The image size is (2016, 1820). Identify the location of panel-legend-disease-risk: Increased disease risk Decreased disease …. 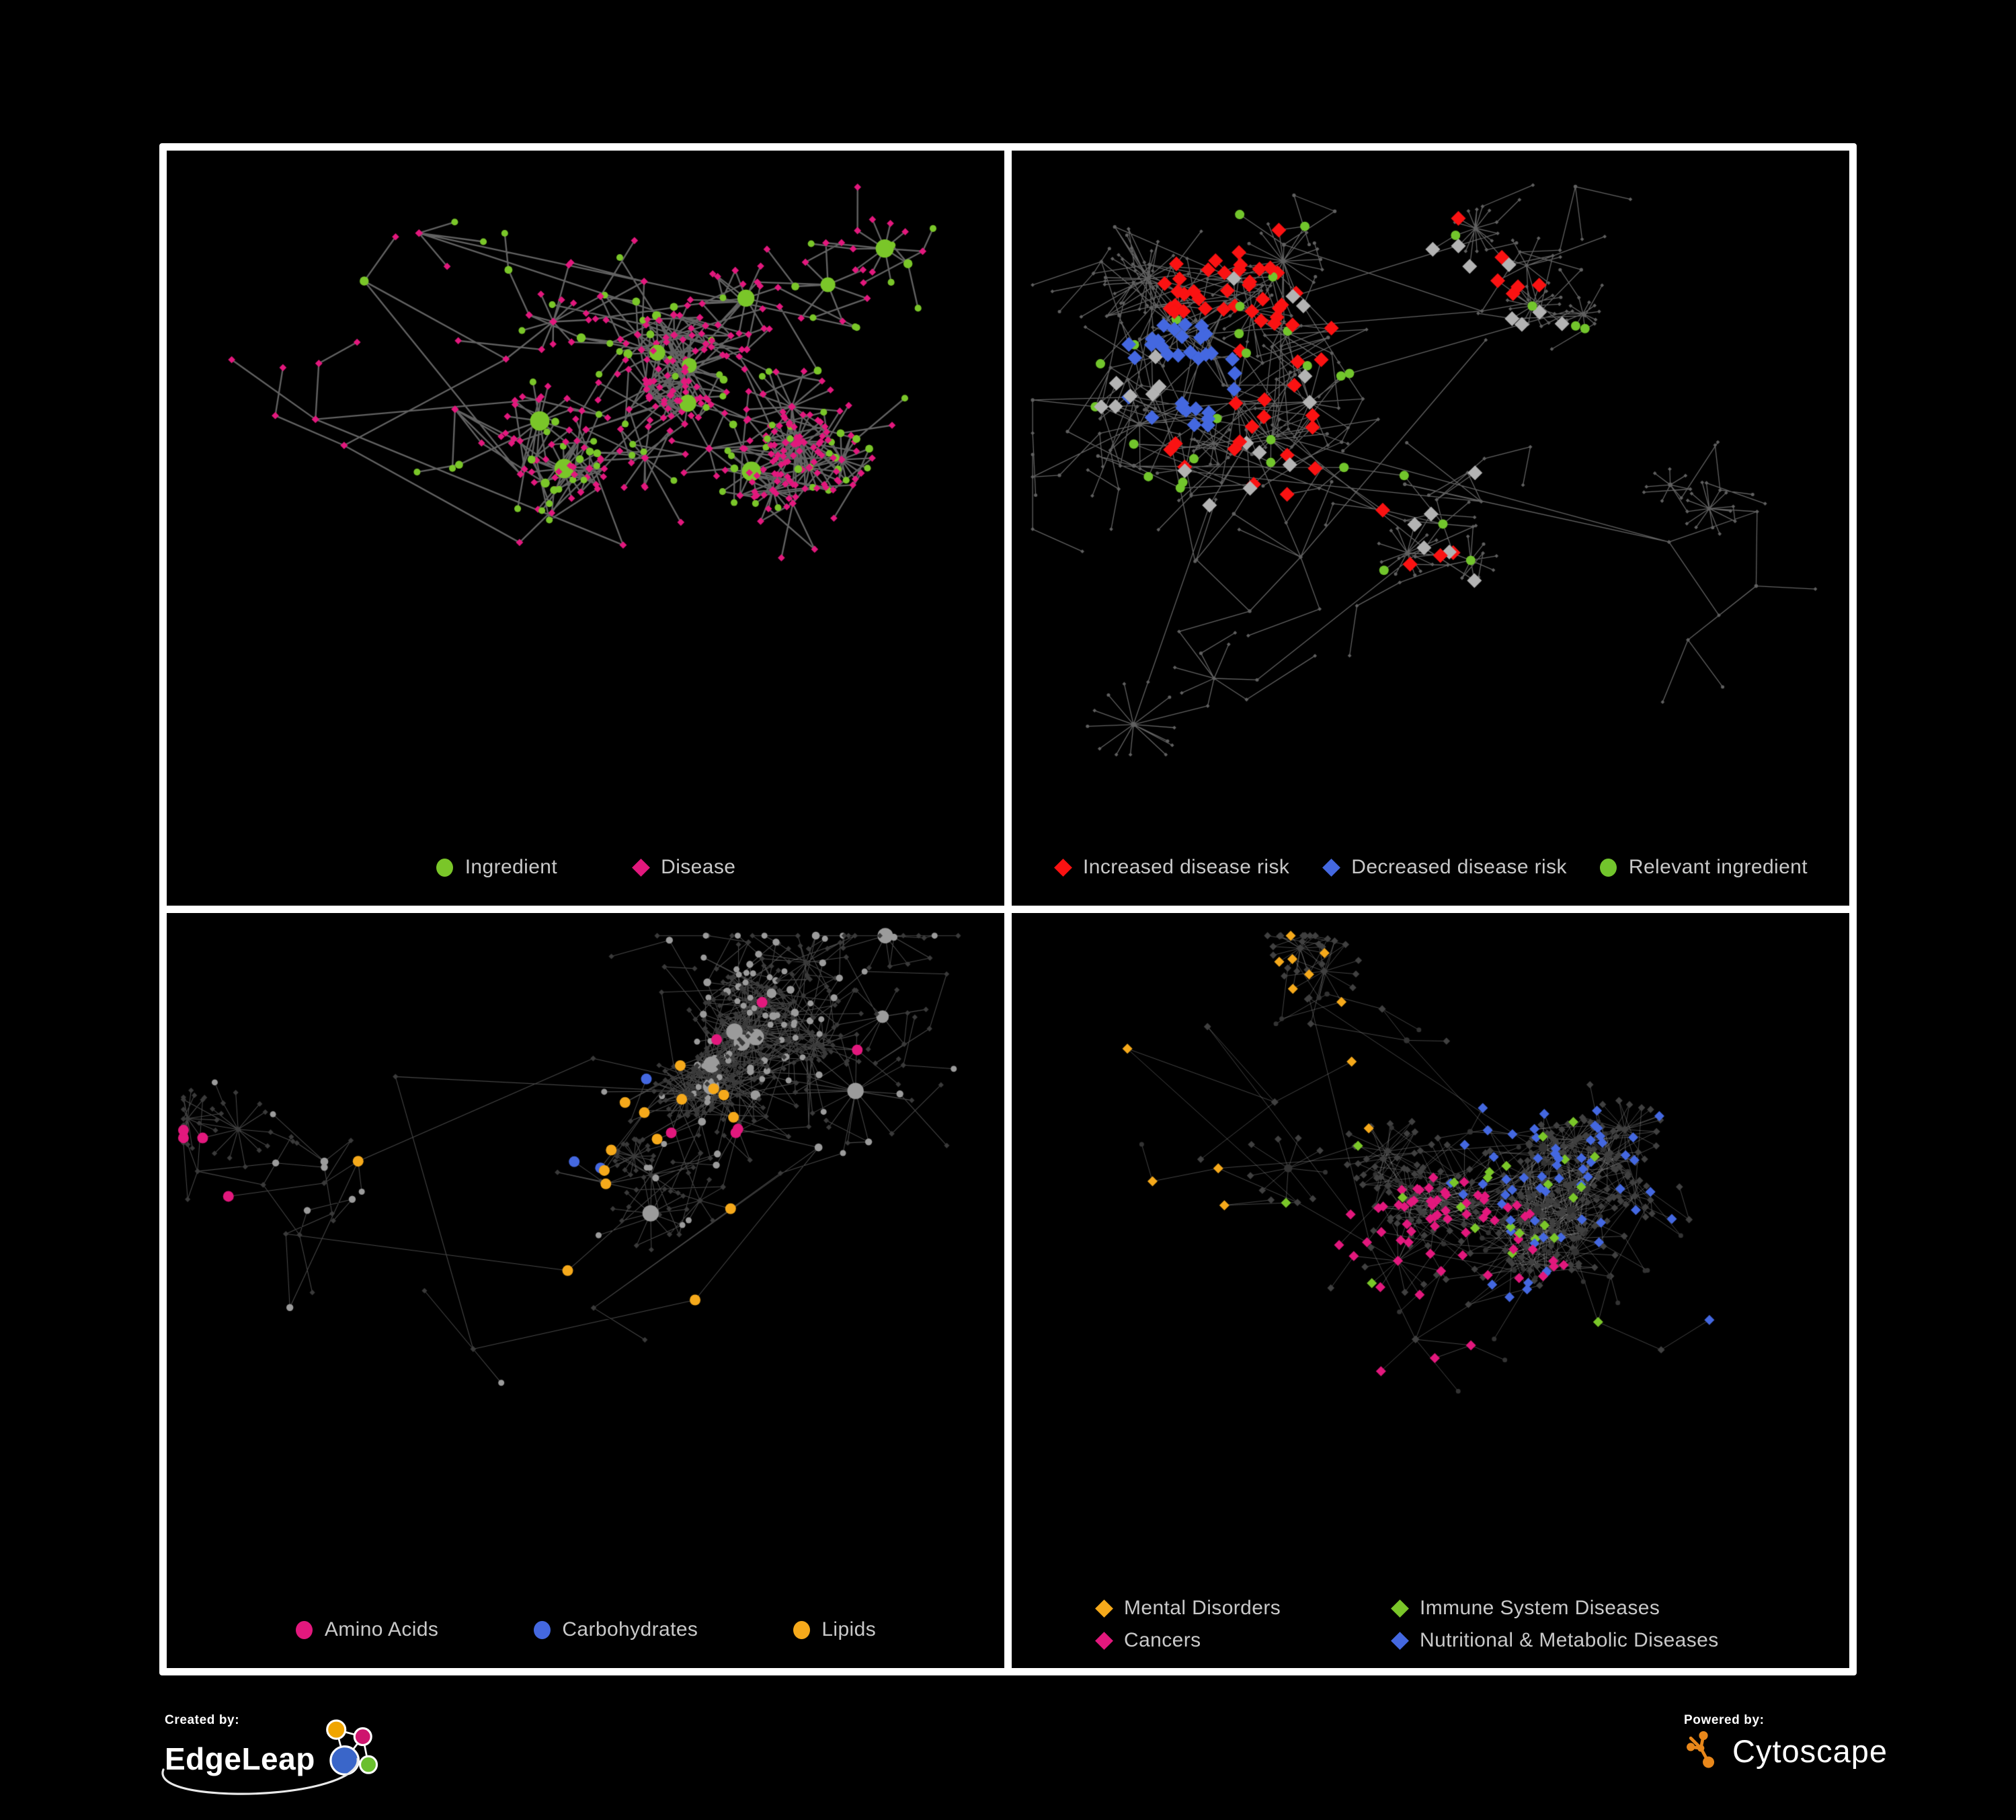
(1430, 867).